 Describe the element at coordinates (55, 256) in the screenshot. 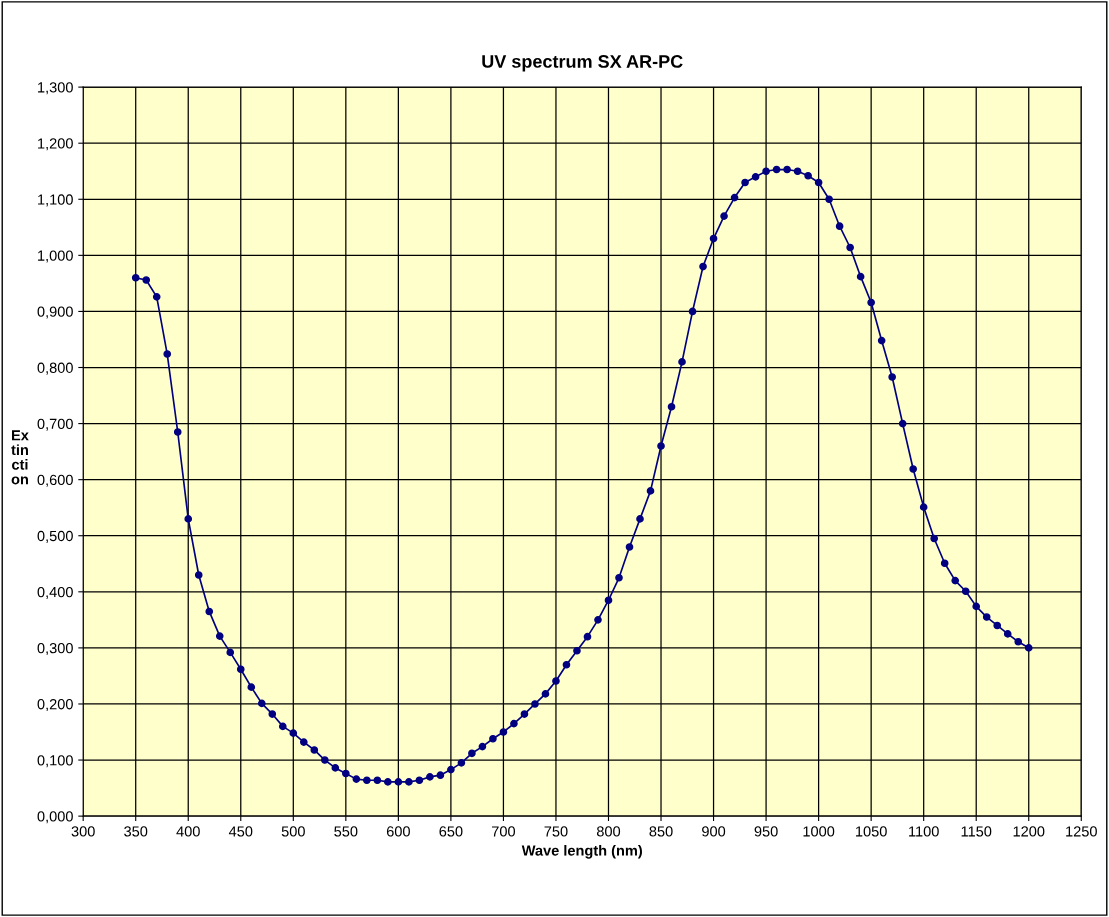

I see `y-tick-label: 1,000` at that location.